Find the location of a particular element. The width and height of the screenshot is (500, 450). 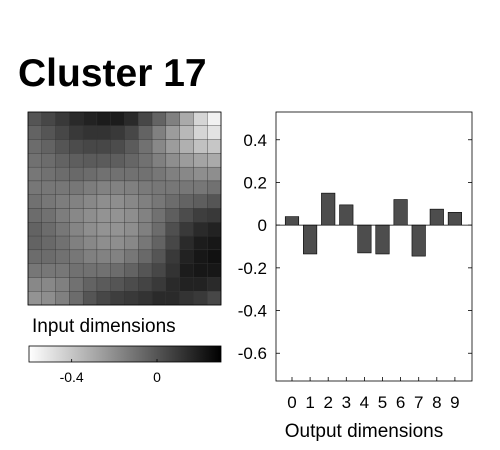

x-tick-label: 6 is located at coordinates (400, 402).